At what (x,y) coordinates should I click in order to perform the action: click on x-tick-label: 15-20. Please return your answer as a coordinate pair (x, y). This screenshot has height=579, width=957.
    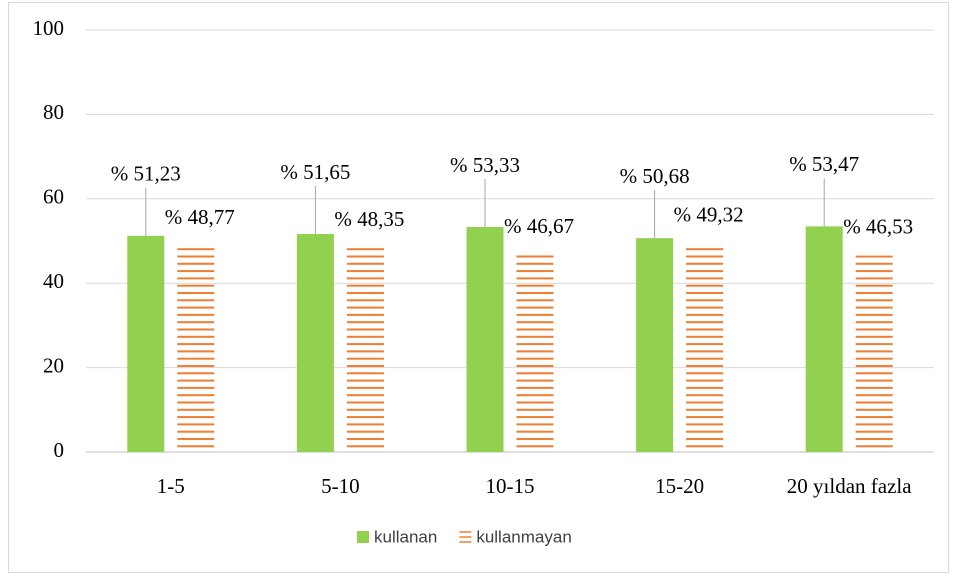
    Looking at the image, I should click on (679, 486).